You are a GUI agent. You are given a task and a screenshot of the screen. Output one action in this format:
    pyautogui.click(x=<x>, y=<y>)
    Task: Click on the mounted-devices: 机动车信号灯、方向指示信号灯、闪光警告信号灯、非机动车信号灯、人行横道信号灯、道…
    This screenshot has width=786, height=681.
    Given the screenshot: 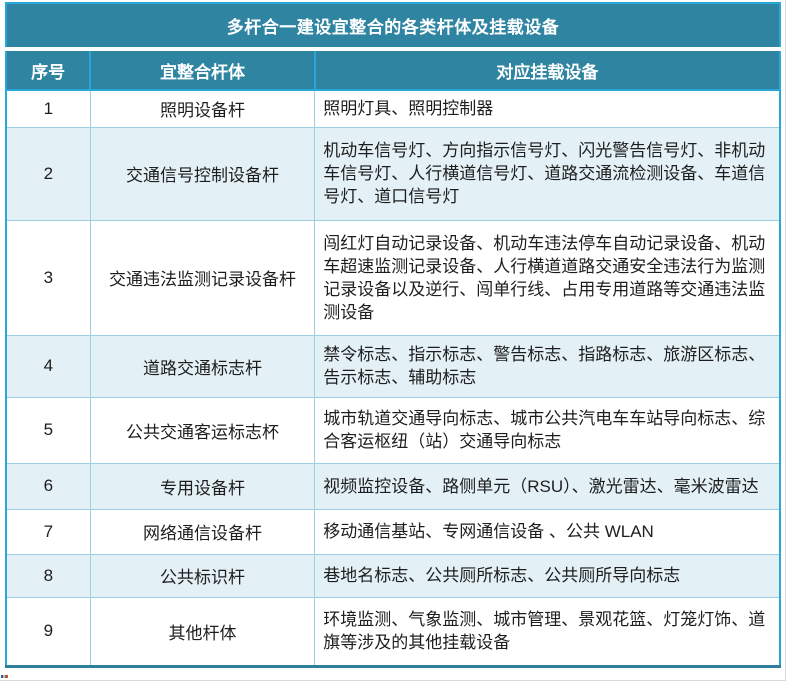 What is the action you would take?
    pyautogui.click(x=547, y=173)
    